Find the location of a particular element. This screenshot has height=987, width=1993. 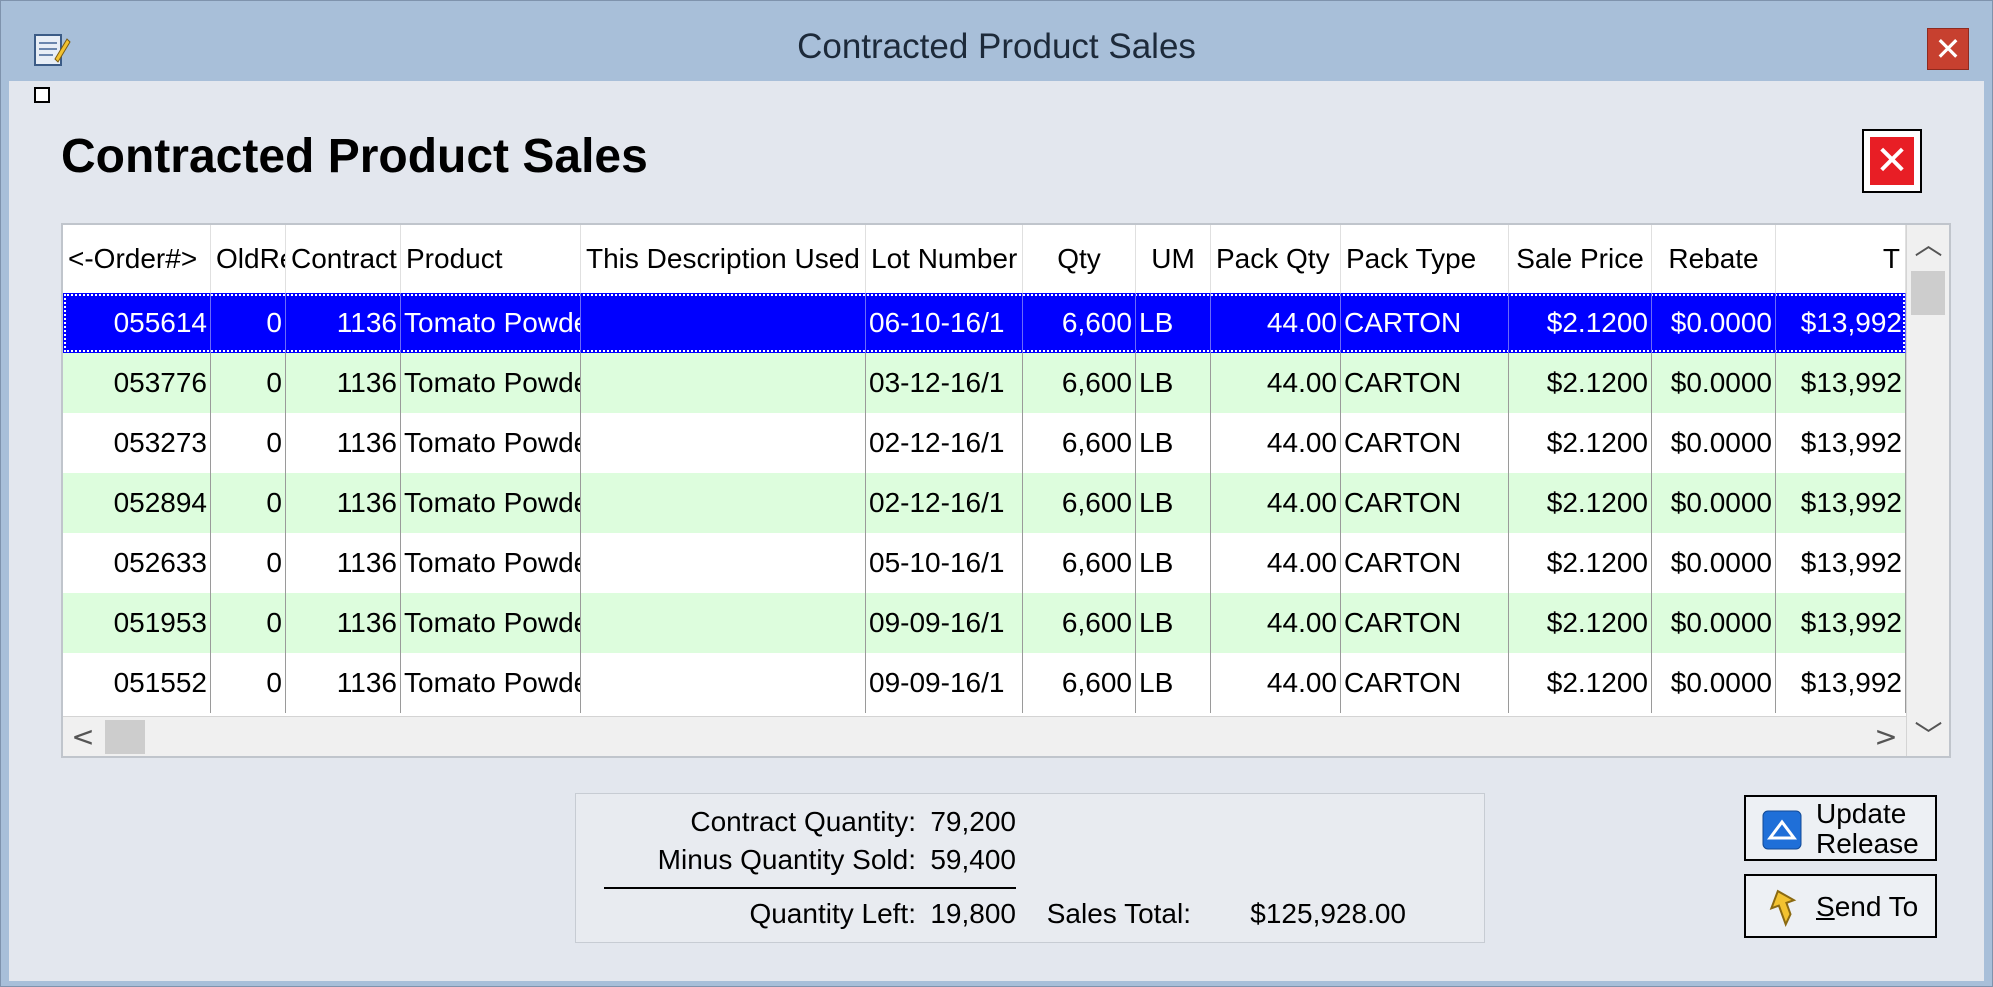

column-header-description: This Description Used is located at coordinates (723, 259).